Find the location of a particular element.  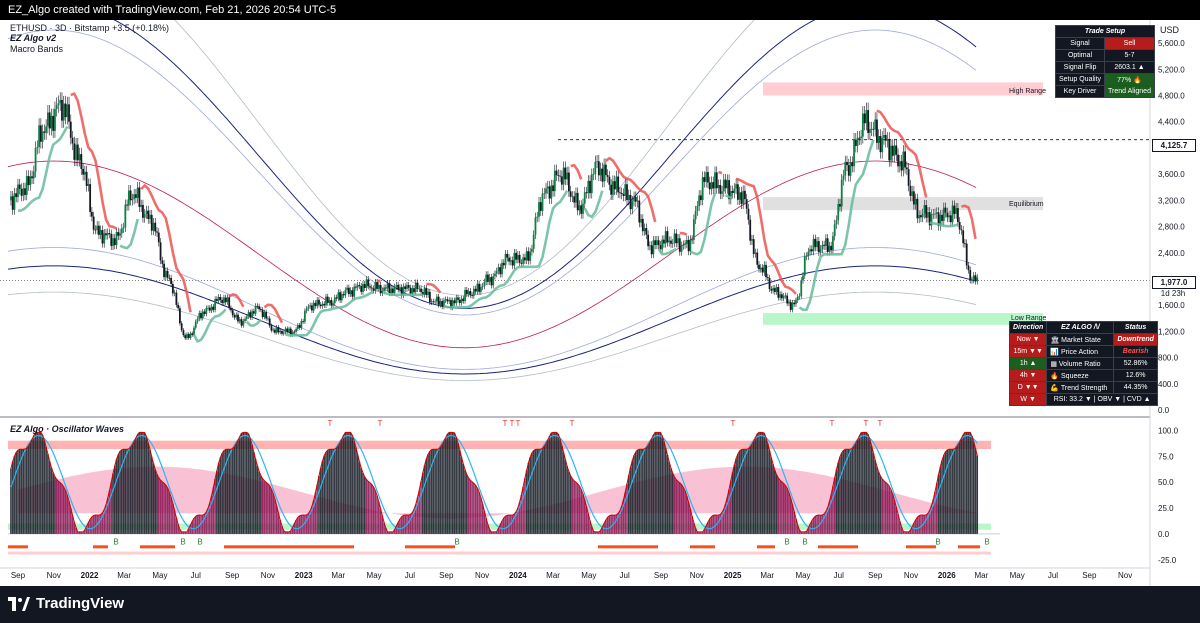

time-tick-label: Sep is located at coordinates (232, 575).